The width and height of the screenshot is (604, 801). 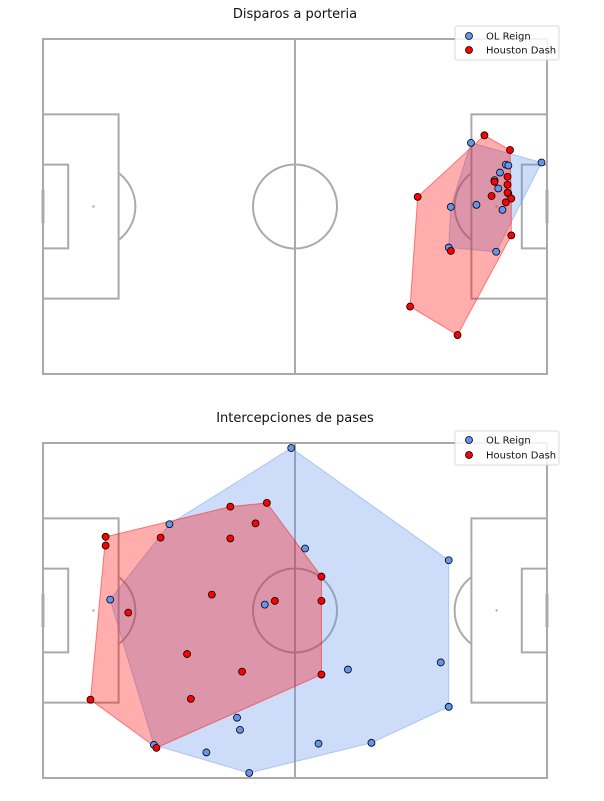 I want to click on legend-interceptions: OL Reign Houston Dash, so click(x=507, y=448).